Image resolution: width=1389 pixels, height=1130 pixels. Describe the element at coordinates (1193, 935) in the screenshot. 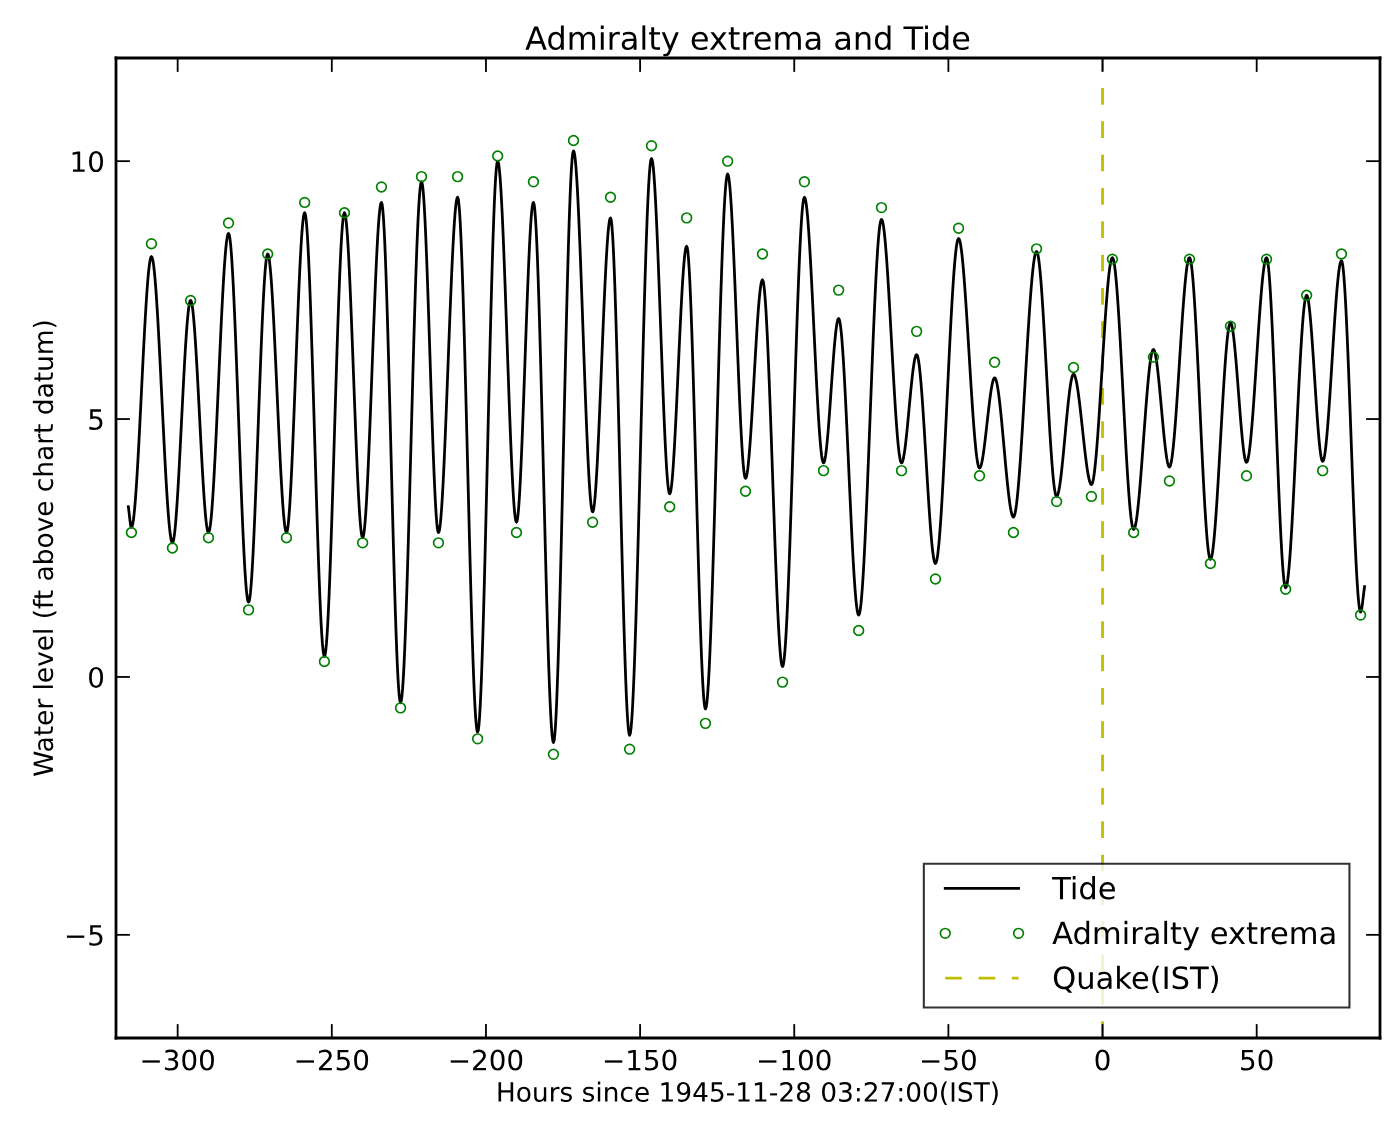

I see `legend-label: Admiralty extrema` at that location.